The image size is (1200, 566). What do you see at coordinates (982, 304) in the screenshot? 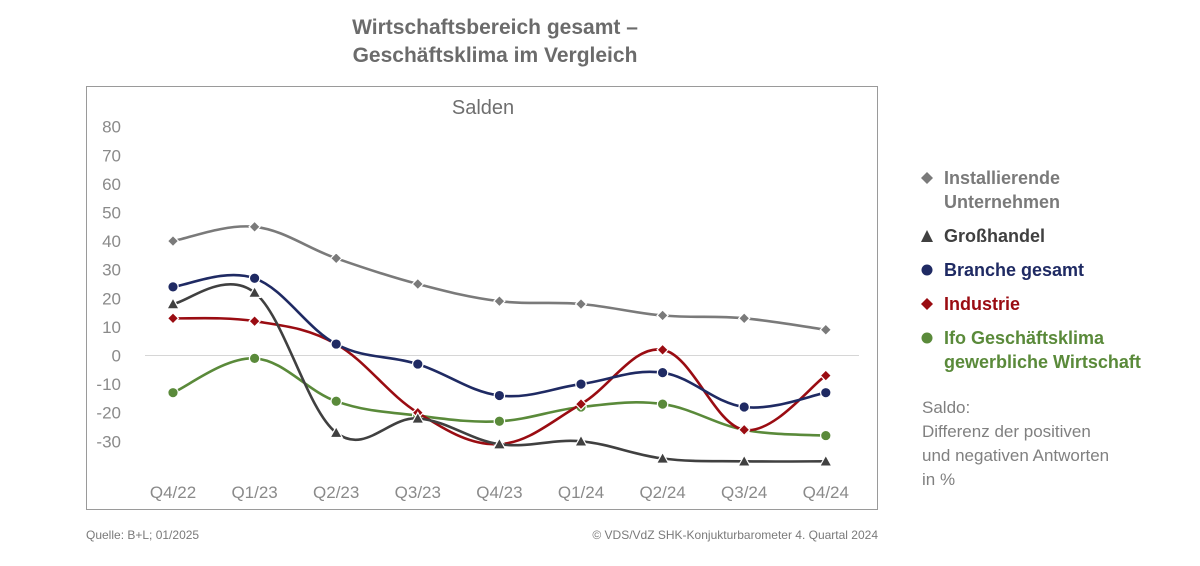
I see `legend-label: Industrie` at bounding box center [982, 304].